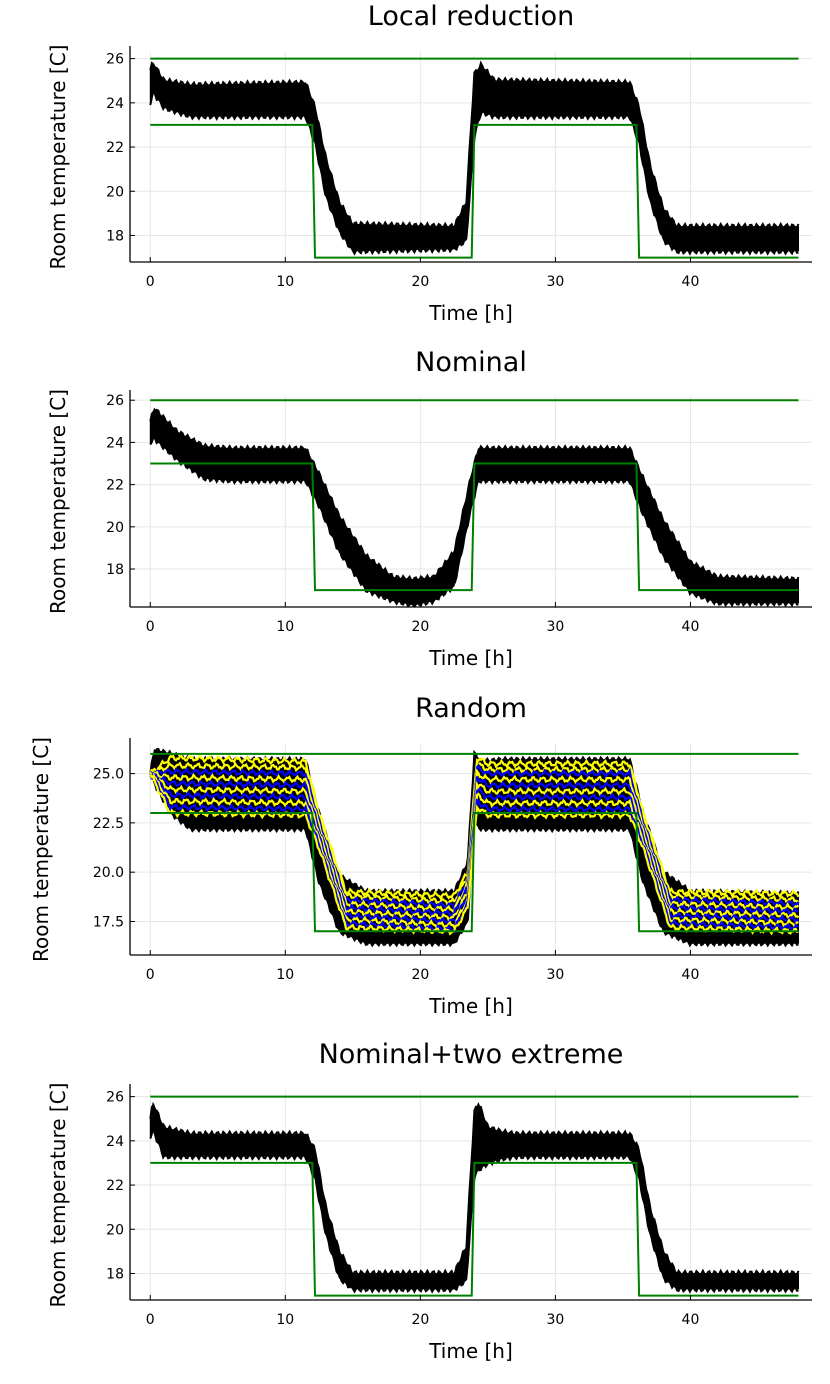 This screenshot has height=1384, width=830. Describe the element at coordinates (471, 16) in the screenshot. I see `chart-title: Local reduction` at that location.